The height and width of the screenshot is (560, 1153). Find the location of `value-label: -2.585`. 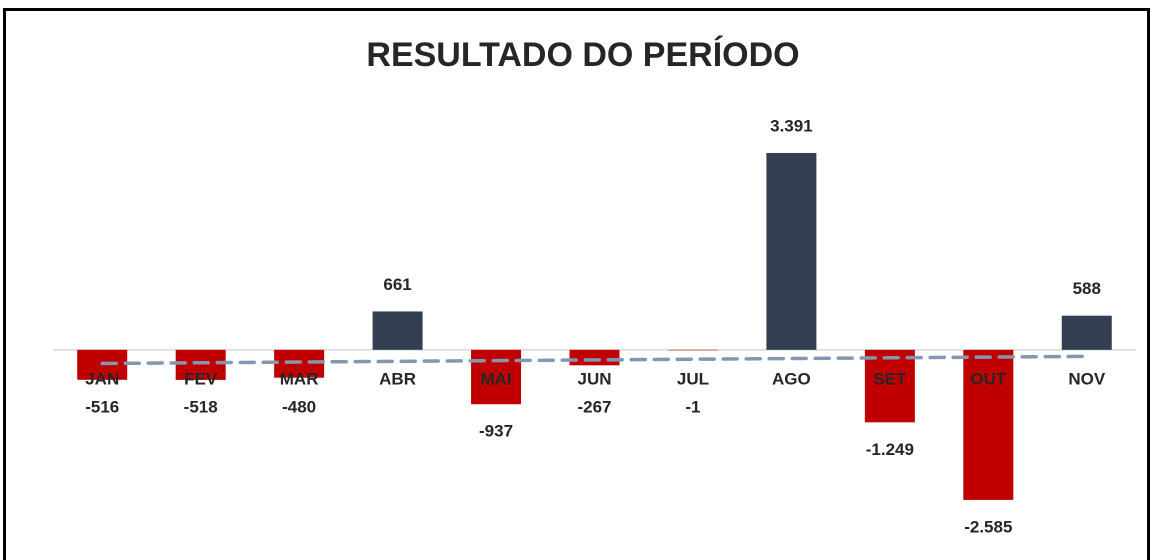

value-label: -2.585 is located at coordinates (988, 526).